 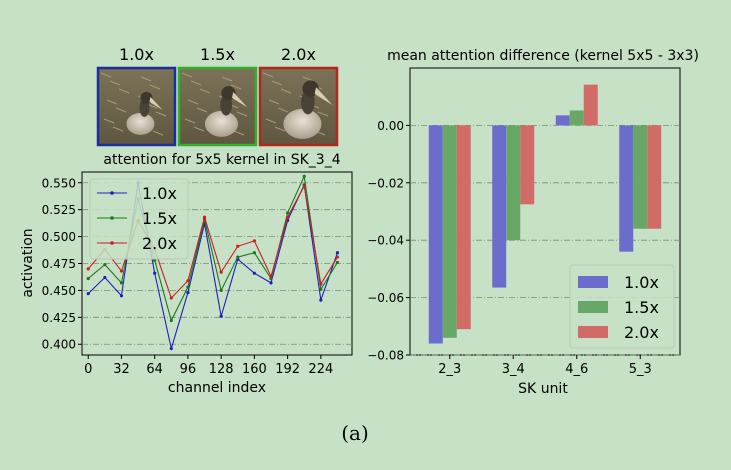 What do you see at coordinates (136, 54) in the screenshot?
I see `thumbnail-label: 1.0x` at bounding box center [136, 54].